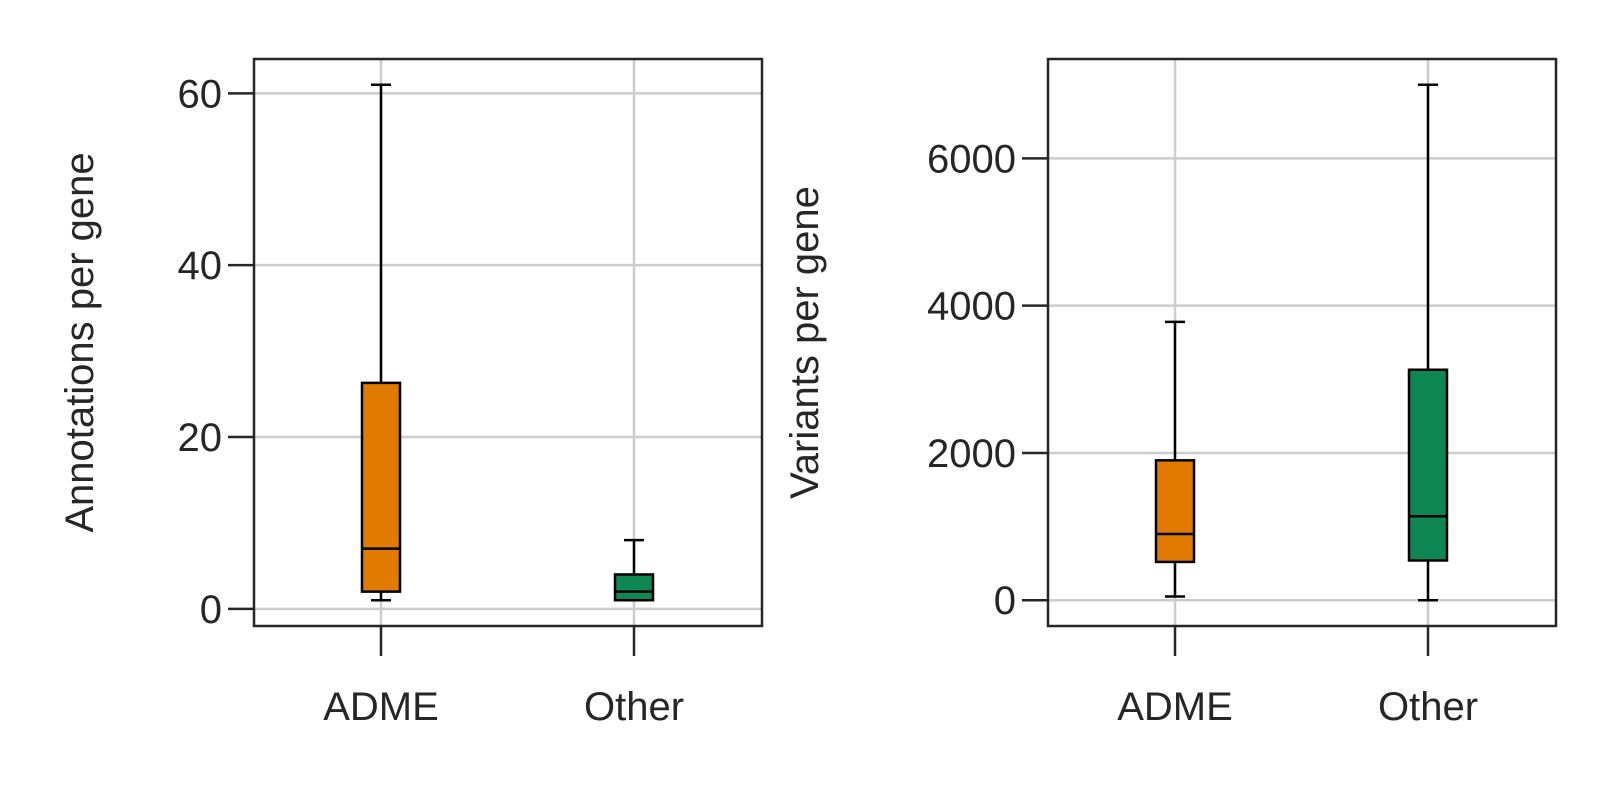  What do you see at coordinates (971, 454) in the screenshot?
I see `y-tick-label: 2000` at bounding box center [971, 454].